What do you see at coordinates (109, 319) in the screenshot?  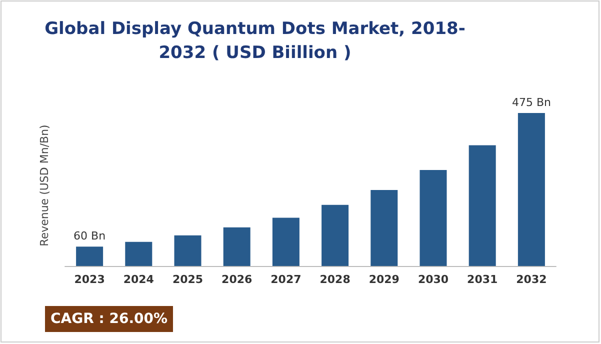 I see `text: CAGR : 26.00%` at bounding box center [109, 319].